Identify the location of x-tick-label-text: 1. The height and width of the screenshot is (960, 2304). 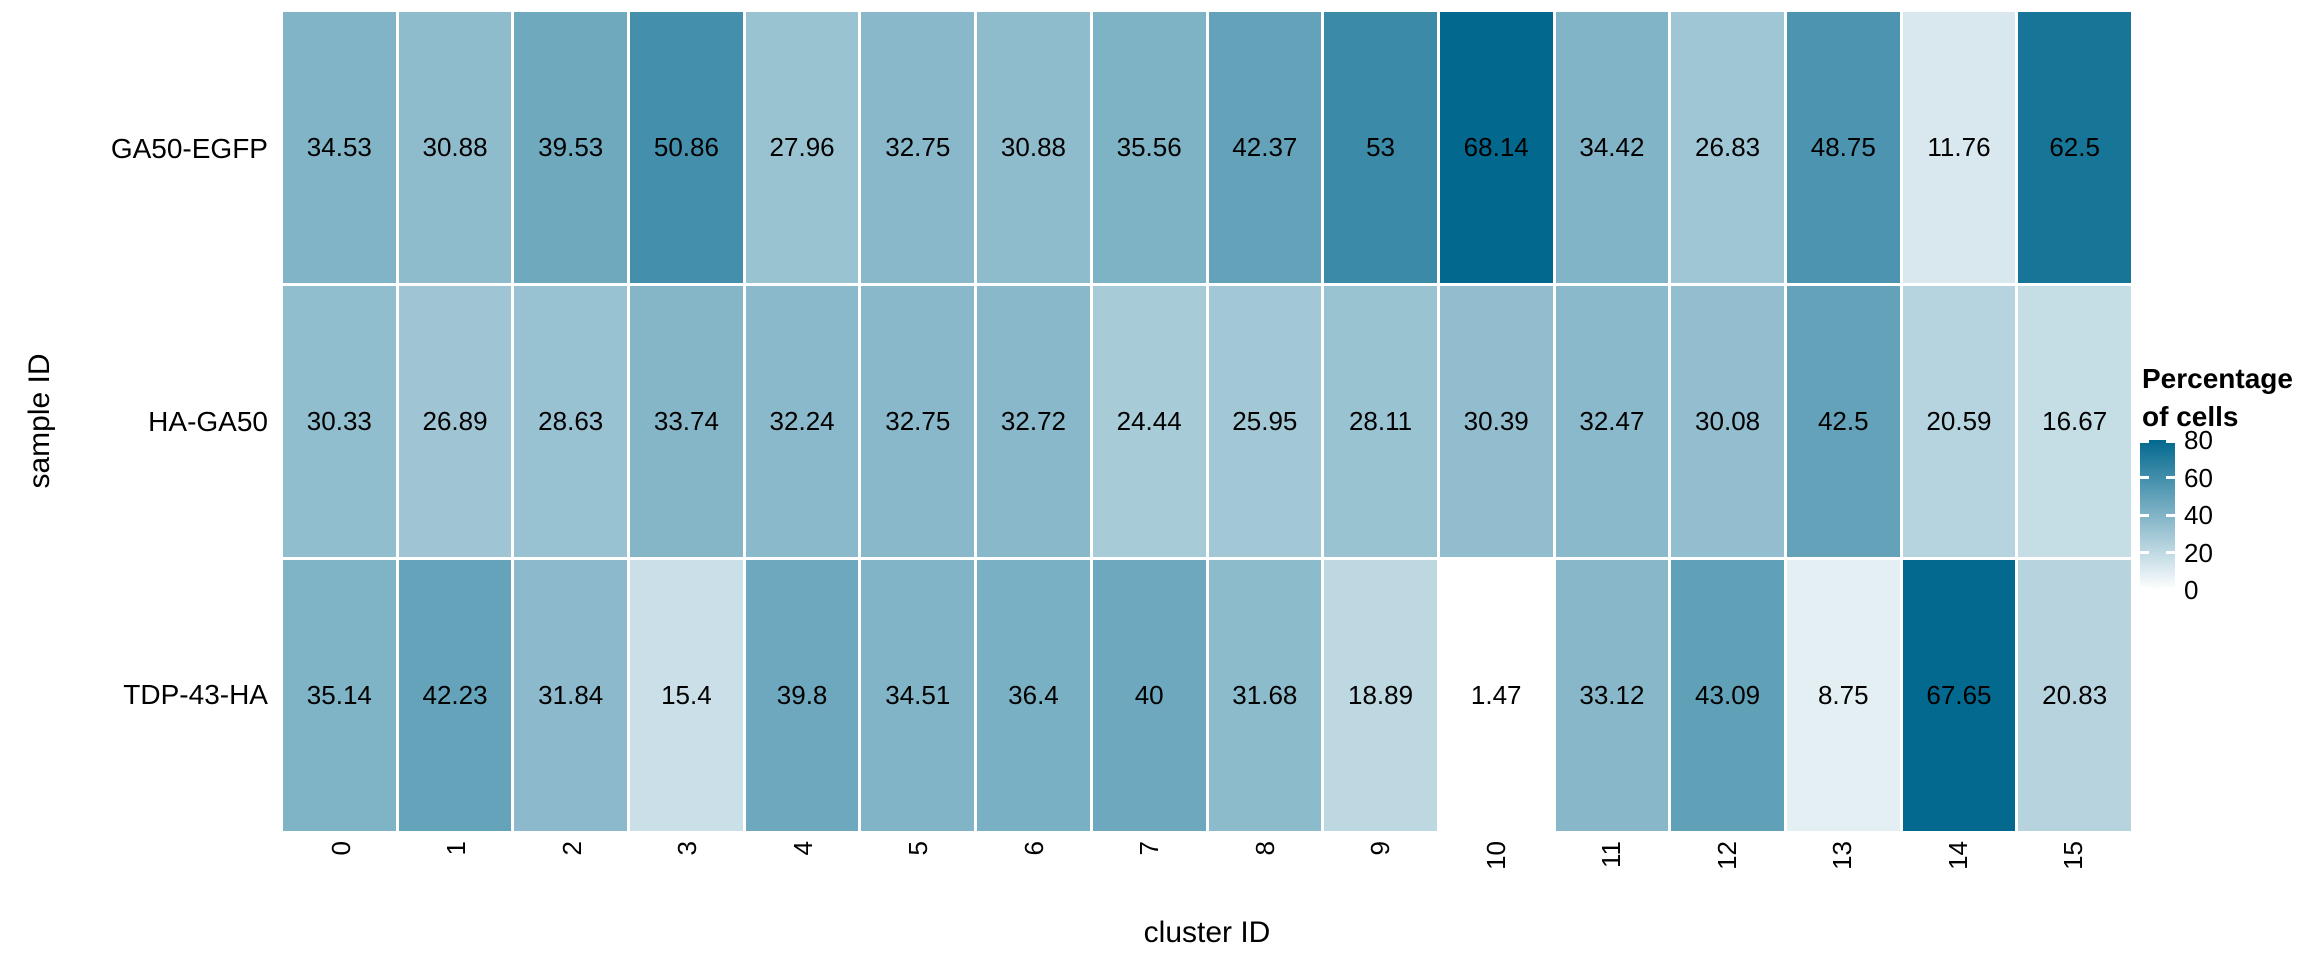
(456, 848).